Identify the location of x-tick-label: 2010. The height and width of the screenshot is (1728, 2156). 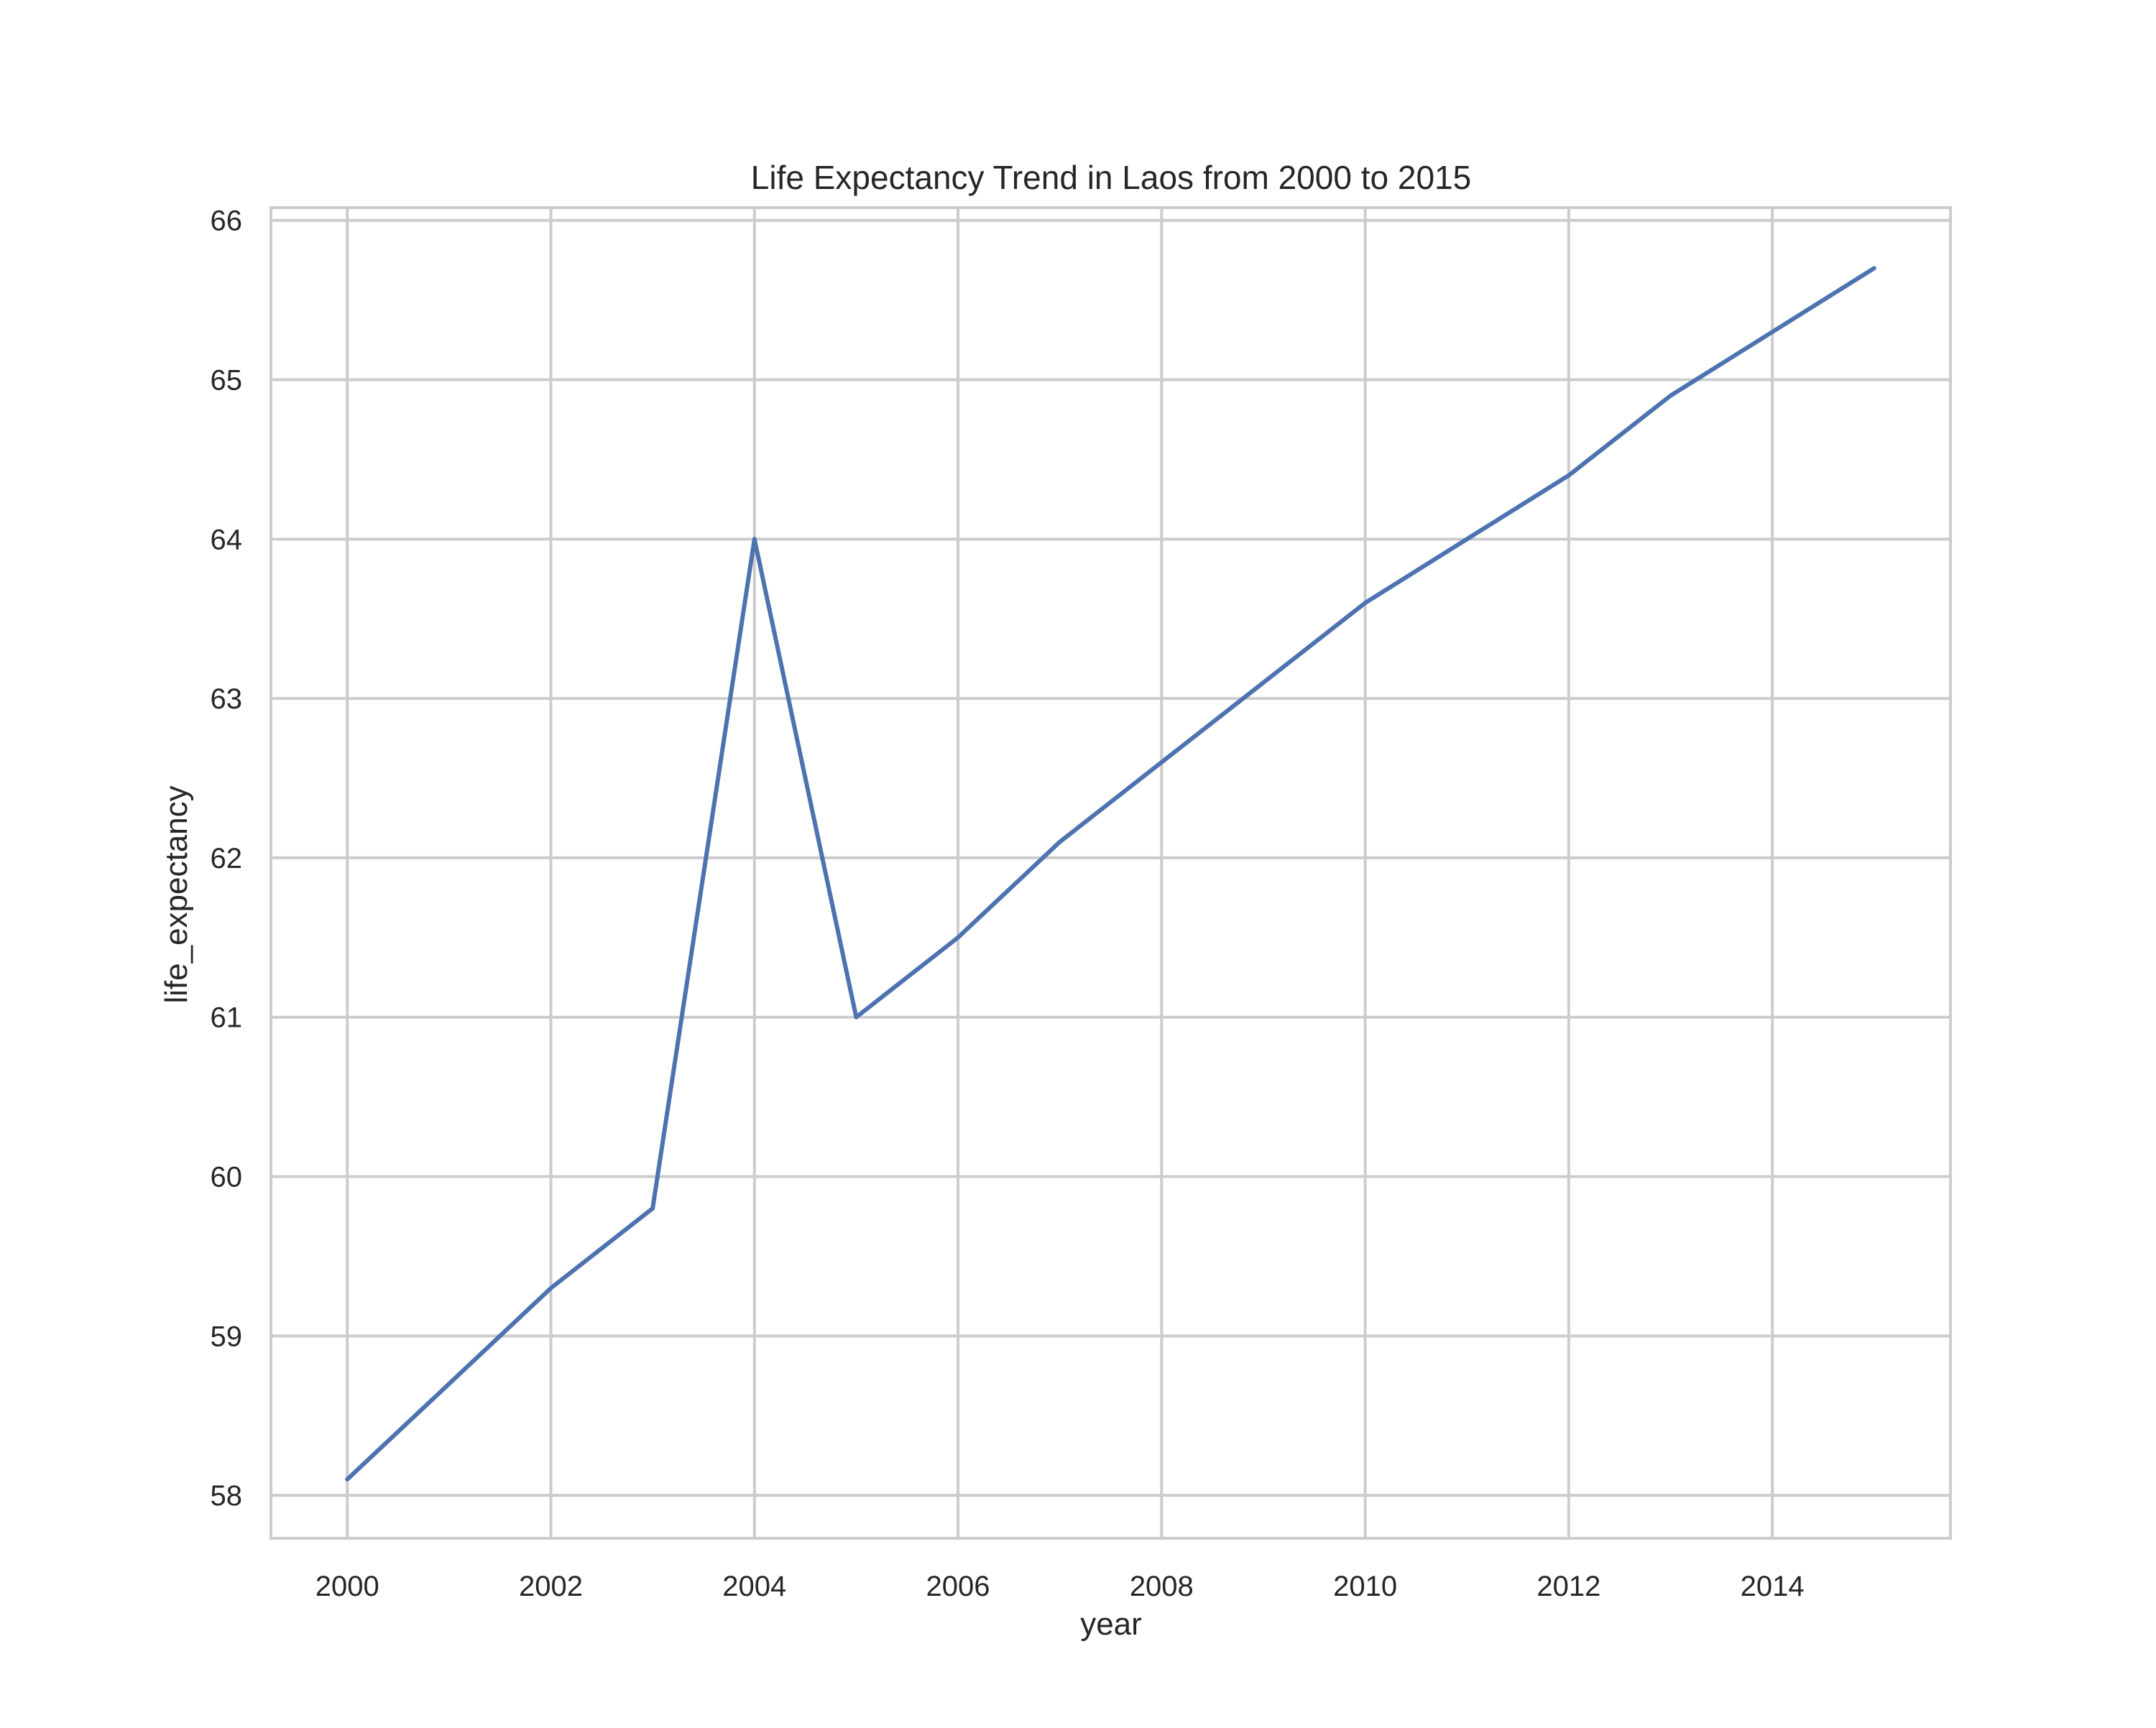
(1365, 1586).